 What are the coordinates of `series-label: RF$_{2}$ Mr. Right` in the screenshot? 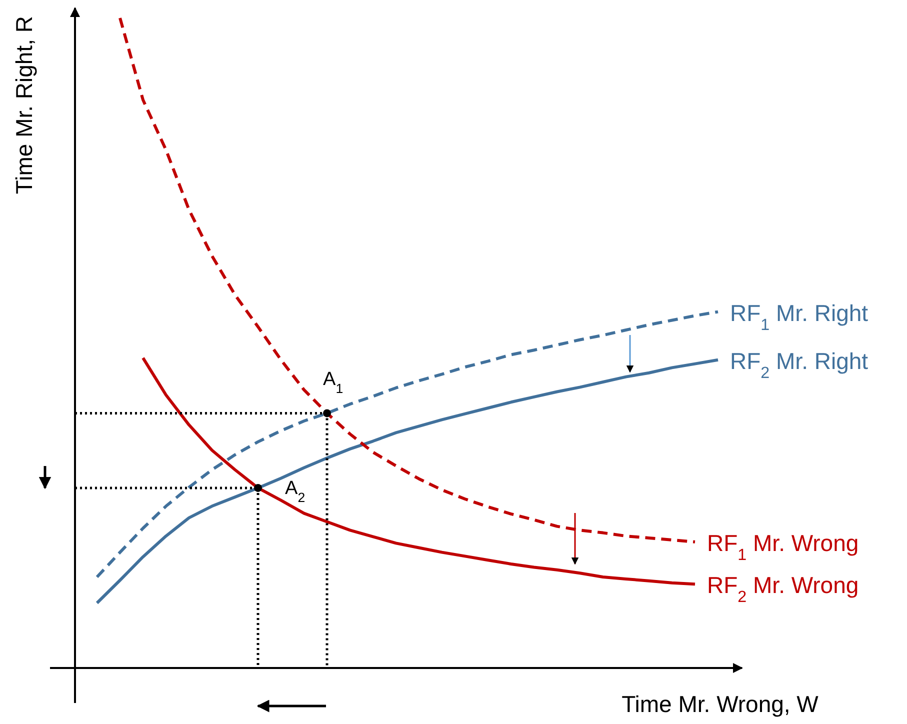 It's located at (799, 365).